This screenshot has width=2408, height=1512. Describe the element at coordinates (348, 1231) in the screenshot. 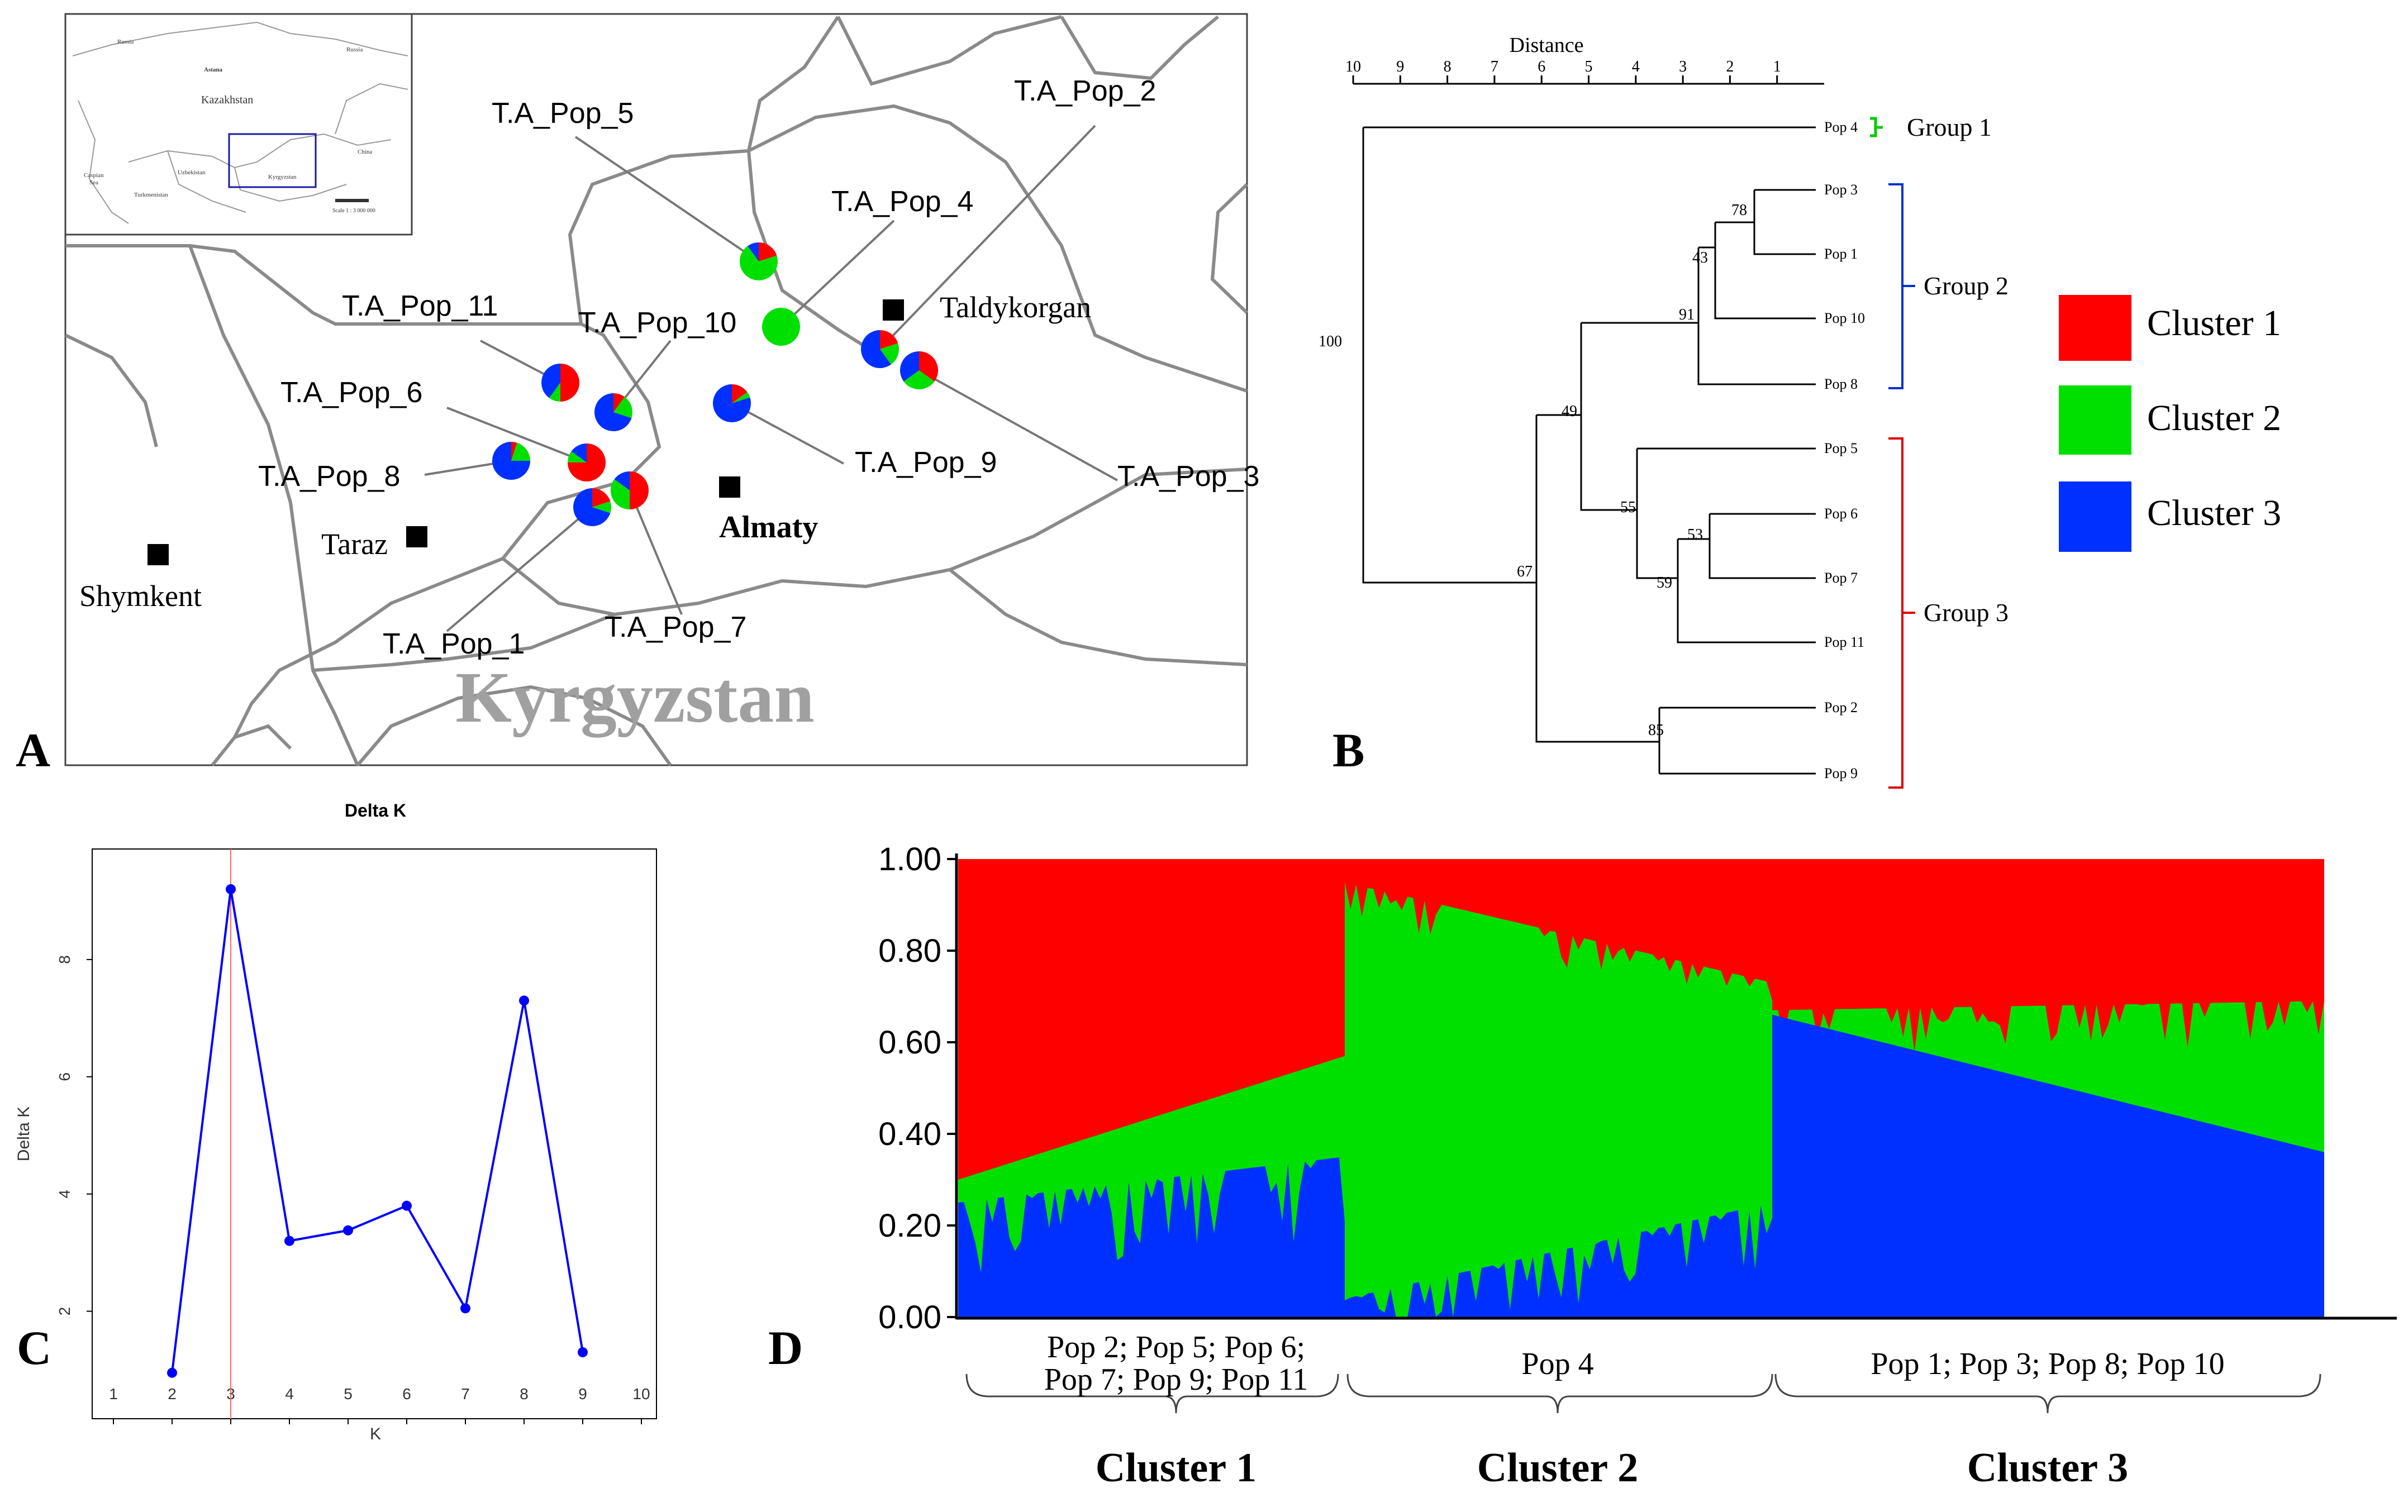

I see `delta-k-point-k5` at that location.